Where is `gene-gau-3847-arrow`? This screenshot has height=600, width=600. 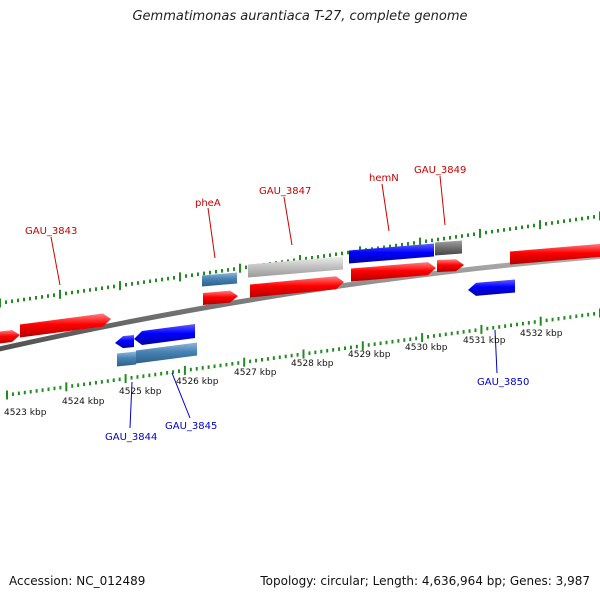
gene-gau-3847-arrow is located at coordinates (297, 287).